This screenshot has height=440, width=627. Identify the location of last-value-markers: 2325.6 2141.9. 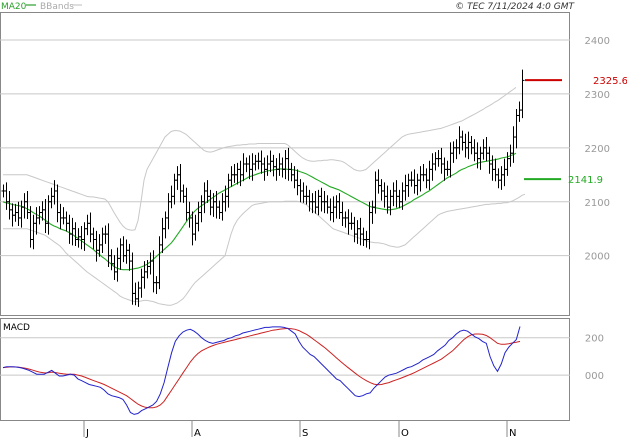
(575, 131).